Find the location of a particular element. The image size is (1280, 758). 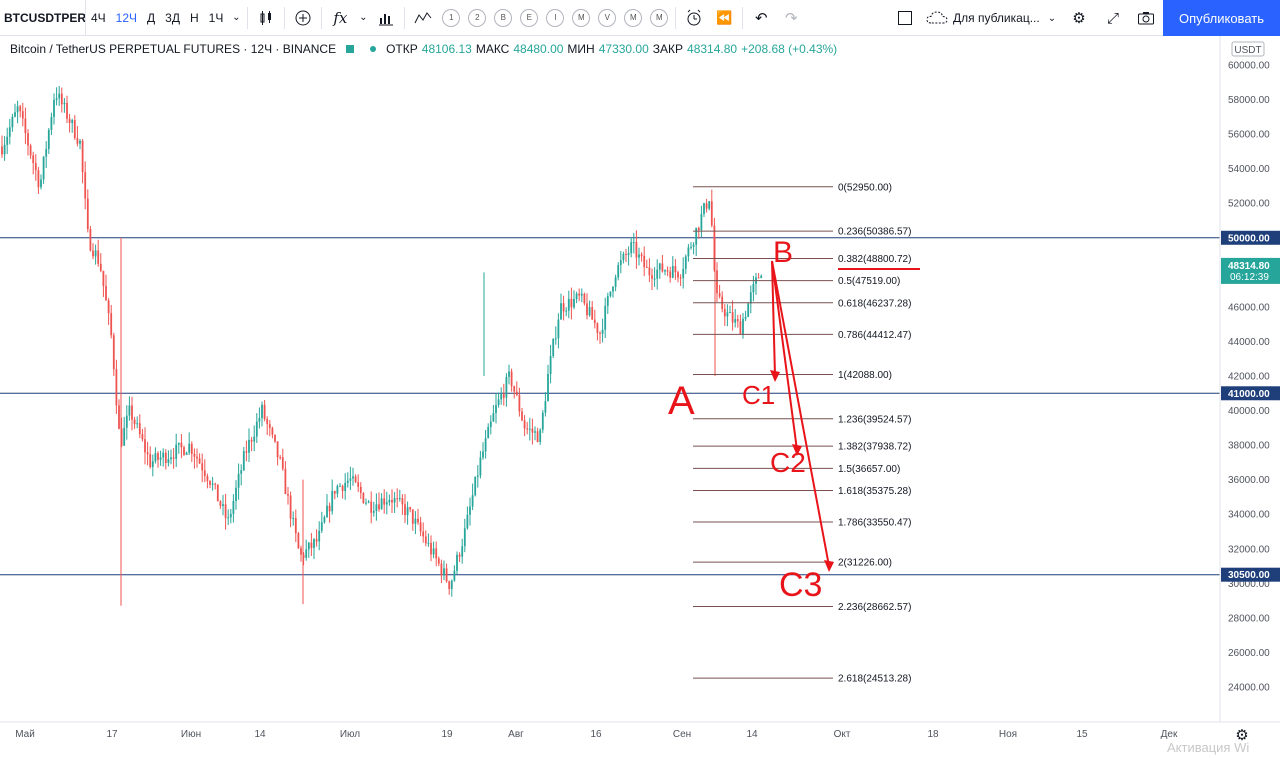

time-tick-label: 19 is located at coordinates (447, 734).